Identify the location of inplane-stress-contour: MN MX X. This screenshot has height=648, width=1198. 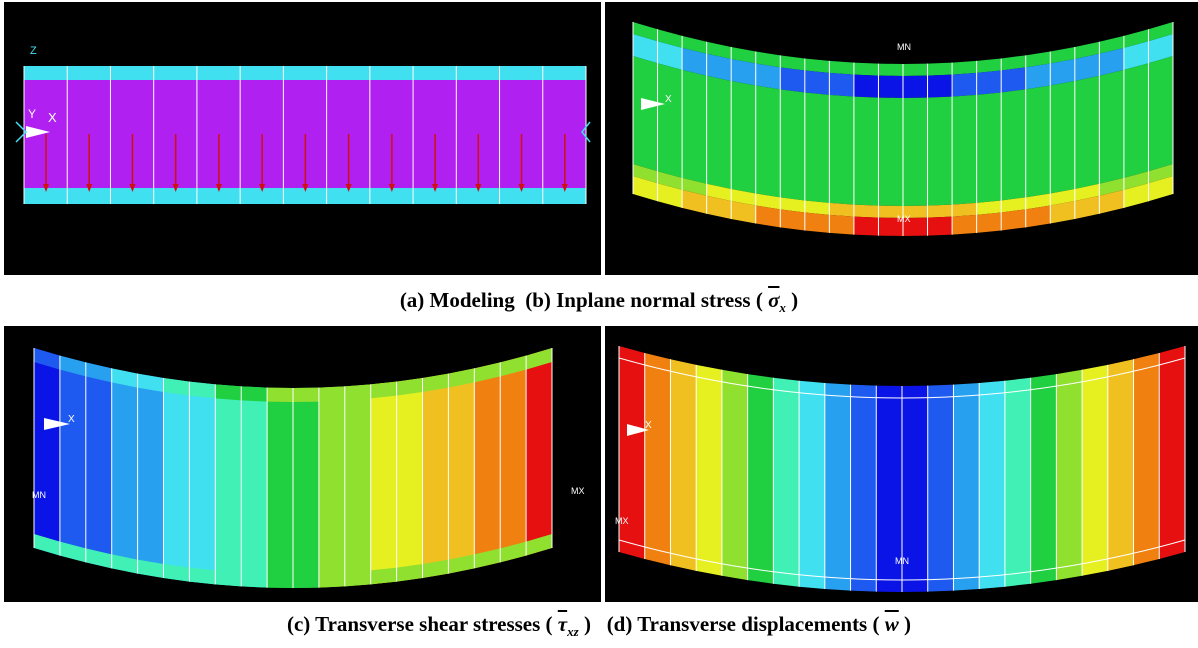
(903, 129).